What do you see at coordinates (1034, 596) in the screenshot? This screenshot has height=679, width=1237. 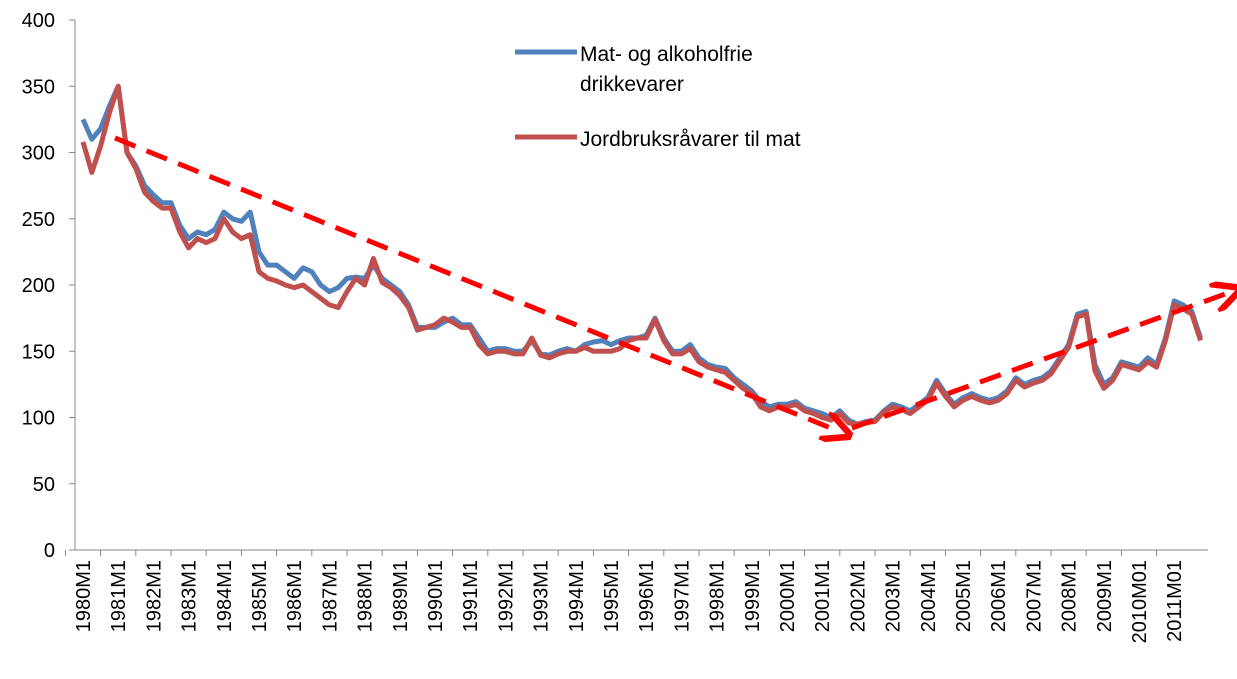 I see `x-tick-label: 2007M1` at bounding box center [1034, 596].